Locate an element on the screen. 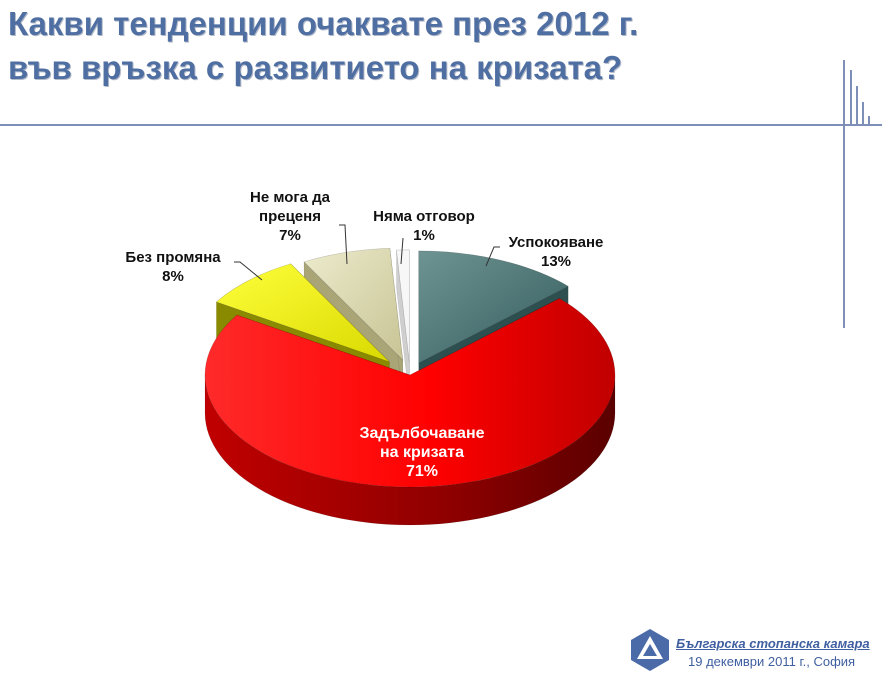  title-line-1: Какви тенденции очаквате през 2012 г. is located at coordinates (323, 23).